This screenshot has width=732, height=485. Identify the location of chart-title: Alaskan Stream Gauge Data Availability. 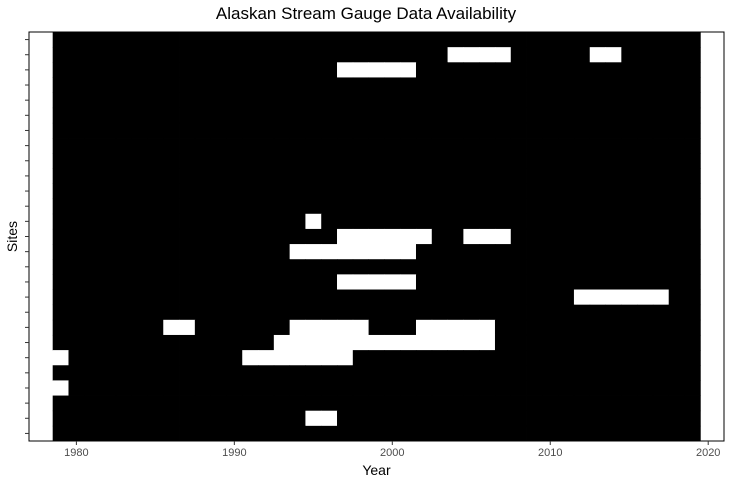
(366, 13).